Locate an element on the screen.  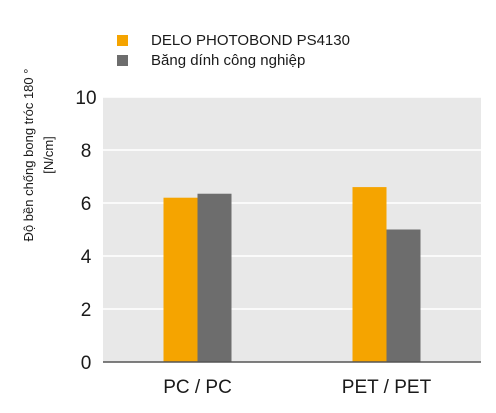
legend-label-industrial-tape: Băng dính công nghiệp is located at coordinates (228, 60).